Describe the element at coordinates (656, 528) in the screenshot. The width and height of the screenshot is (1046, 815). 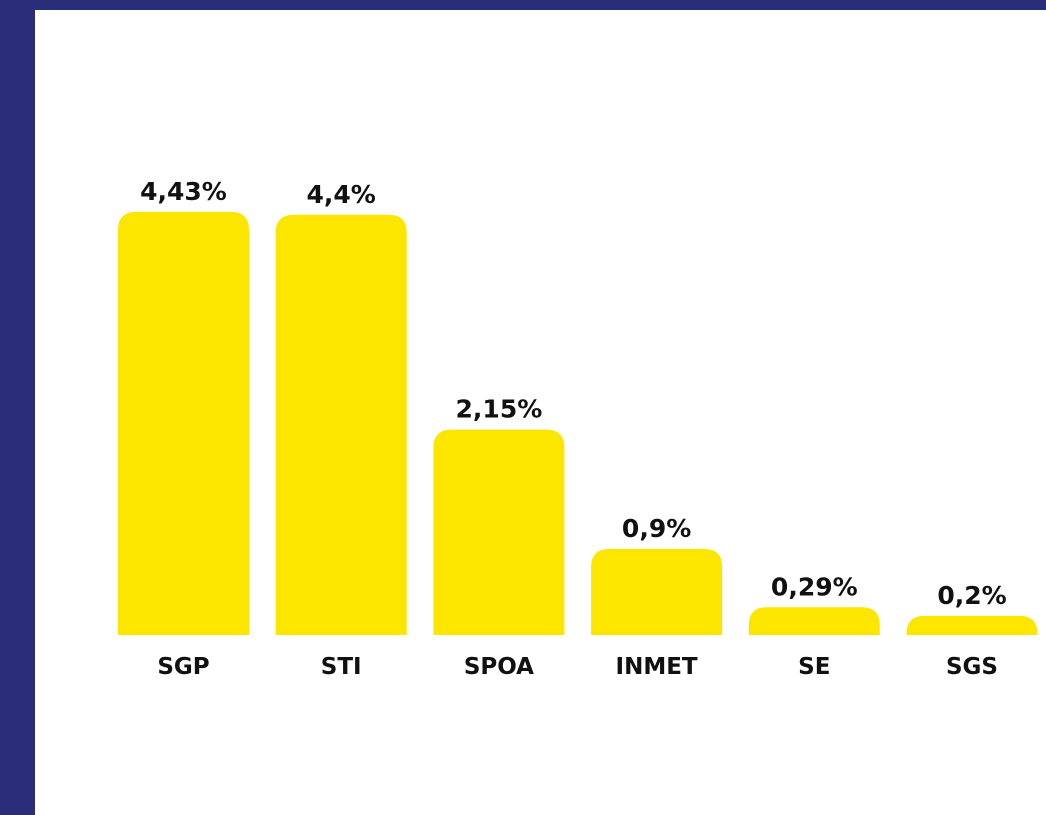
I see `value-label: 0,9%` at that location.